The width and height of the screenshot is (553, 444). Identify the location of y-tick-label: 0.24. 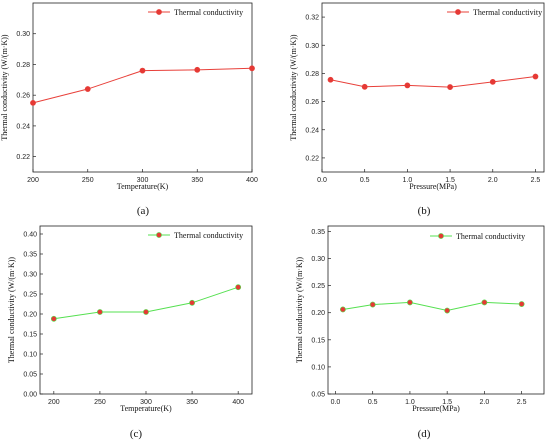
(312, 130).